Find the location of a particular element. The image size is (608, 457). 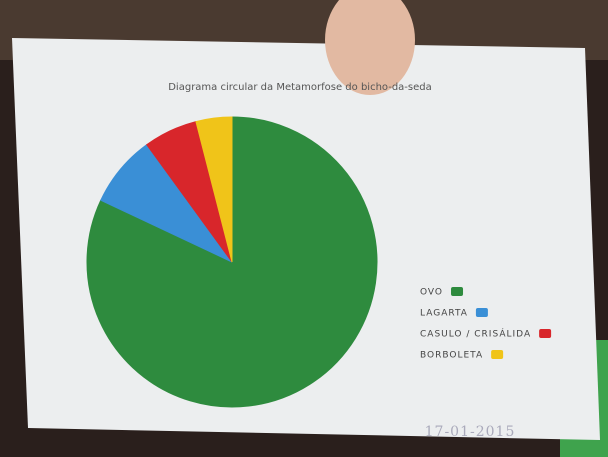

legend: OVO LAGARTA CASULO / CRISÁLIDA BORBOLETA is located at coordinates (486, 324).